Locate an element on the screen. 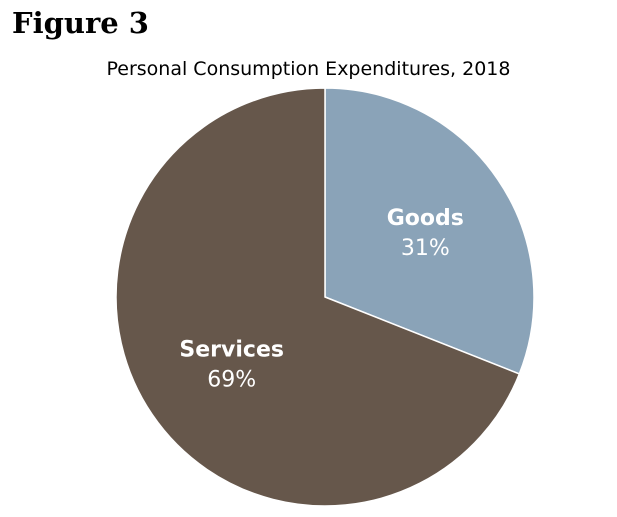  slice-label-services: Services is located at coordinates (231, 349).